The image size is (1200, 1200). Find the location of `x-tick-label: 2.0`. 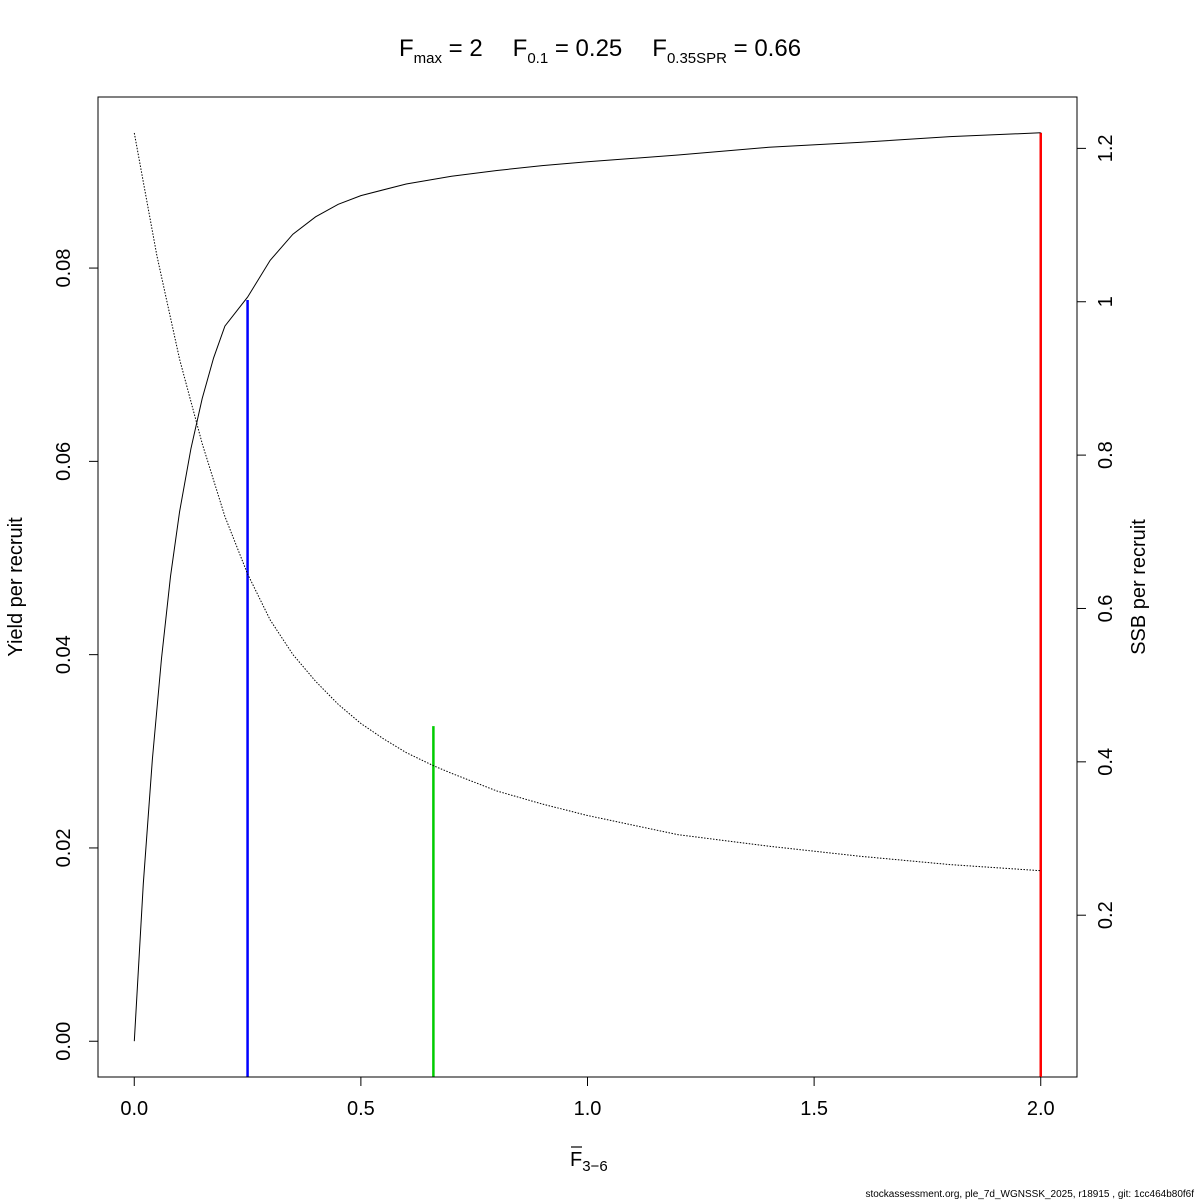

x-tick-label: 2.0 is located at coordinates (1041, 1109).